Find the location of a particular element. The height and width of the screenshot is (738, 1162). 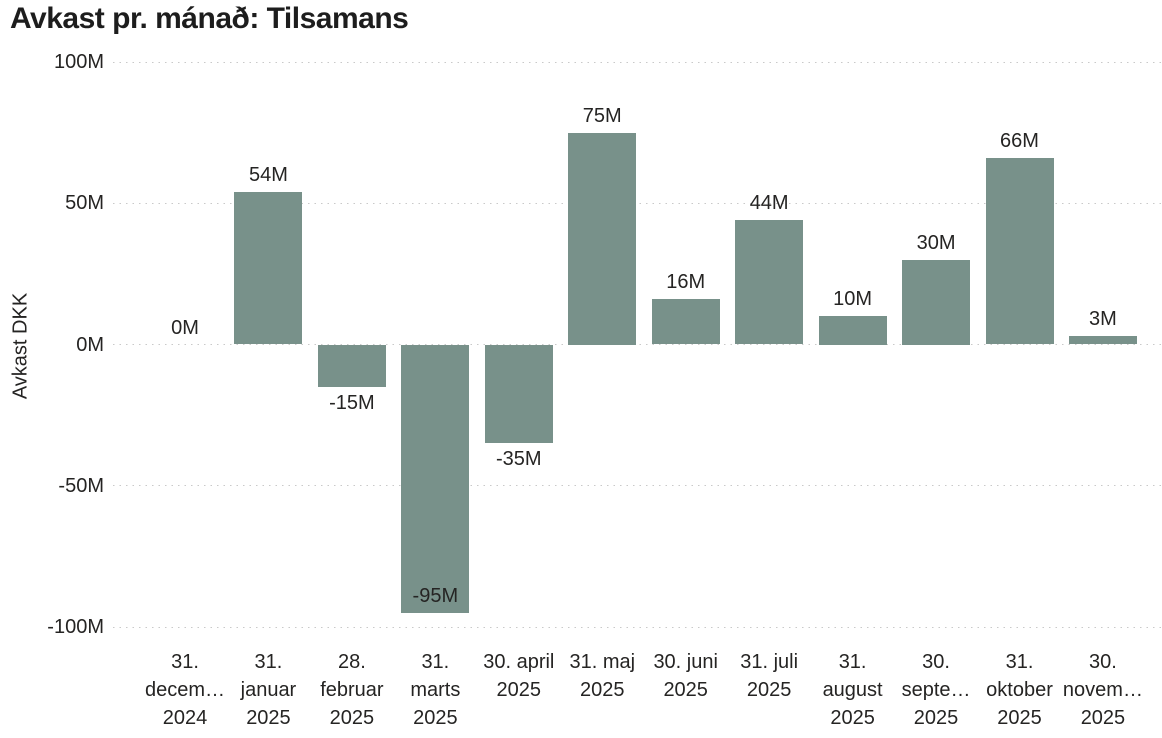

x-tick-label: 30. septe… 2025 is located at coordinates (936, 690).